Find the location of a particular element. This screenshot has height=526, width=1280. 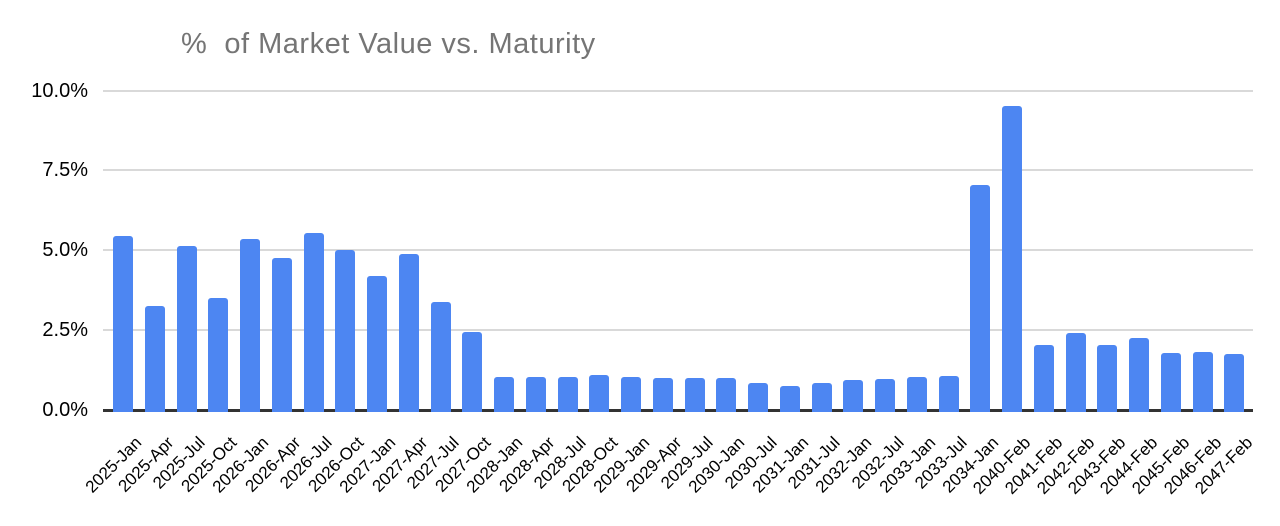

y-axis-tick-label: 0.0% is located at coordinates (65, 410).